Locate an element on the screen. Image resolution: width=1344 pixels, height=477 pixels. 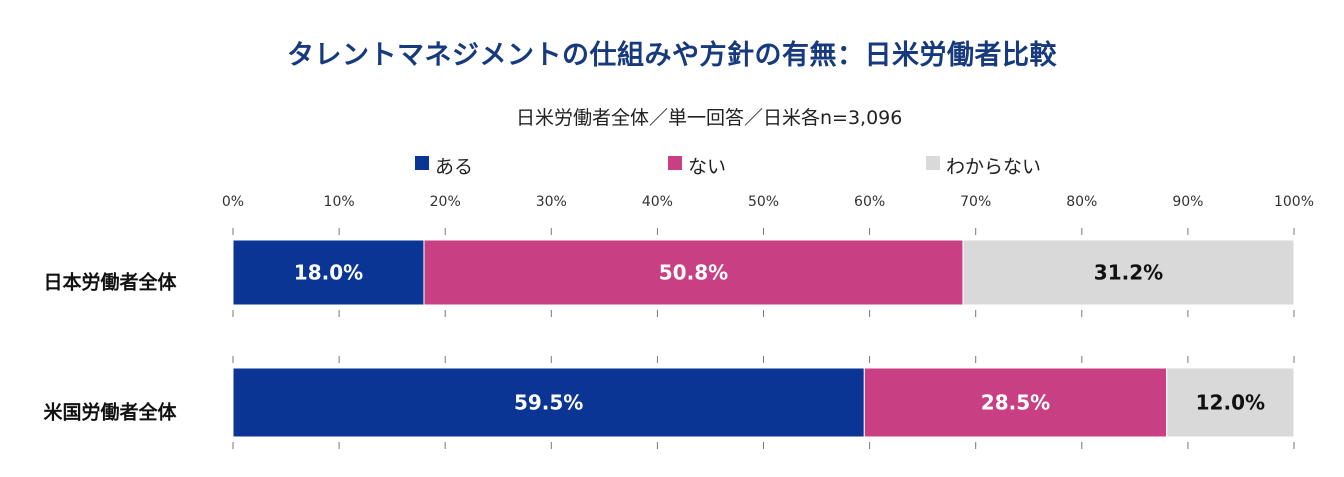
category-label: 米国労働者全体 is located at coordinates (110, 412).